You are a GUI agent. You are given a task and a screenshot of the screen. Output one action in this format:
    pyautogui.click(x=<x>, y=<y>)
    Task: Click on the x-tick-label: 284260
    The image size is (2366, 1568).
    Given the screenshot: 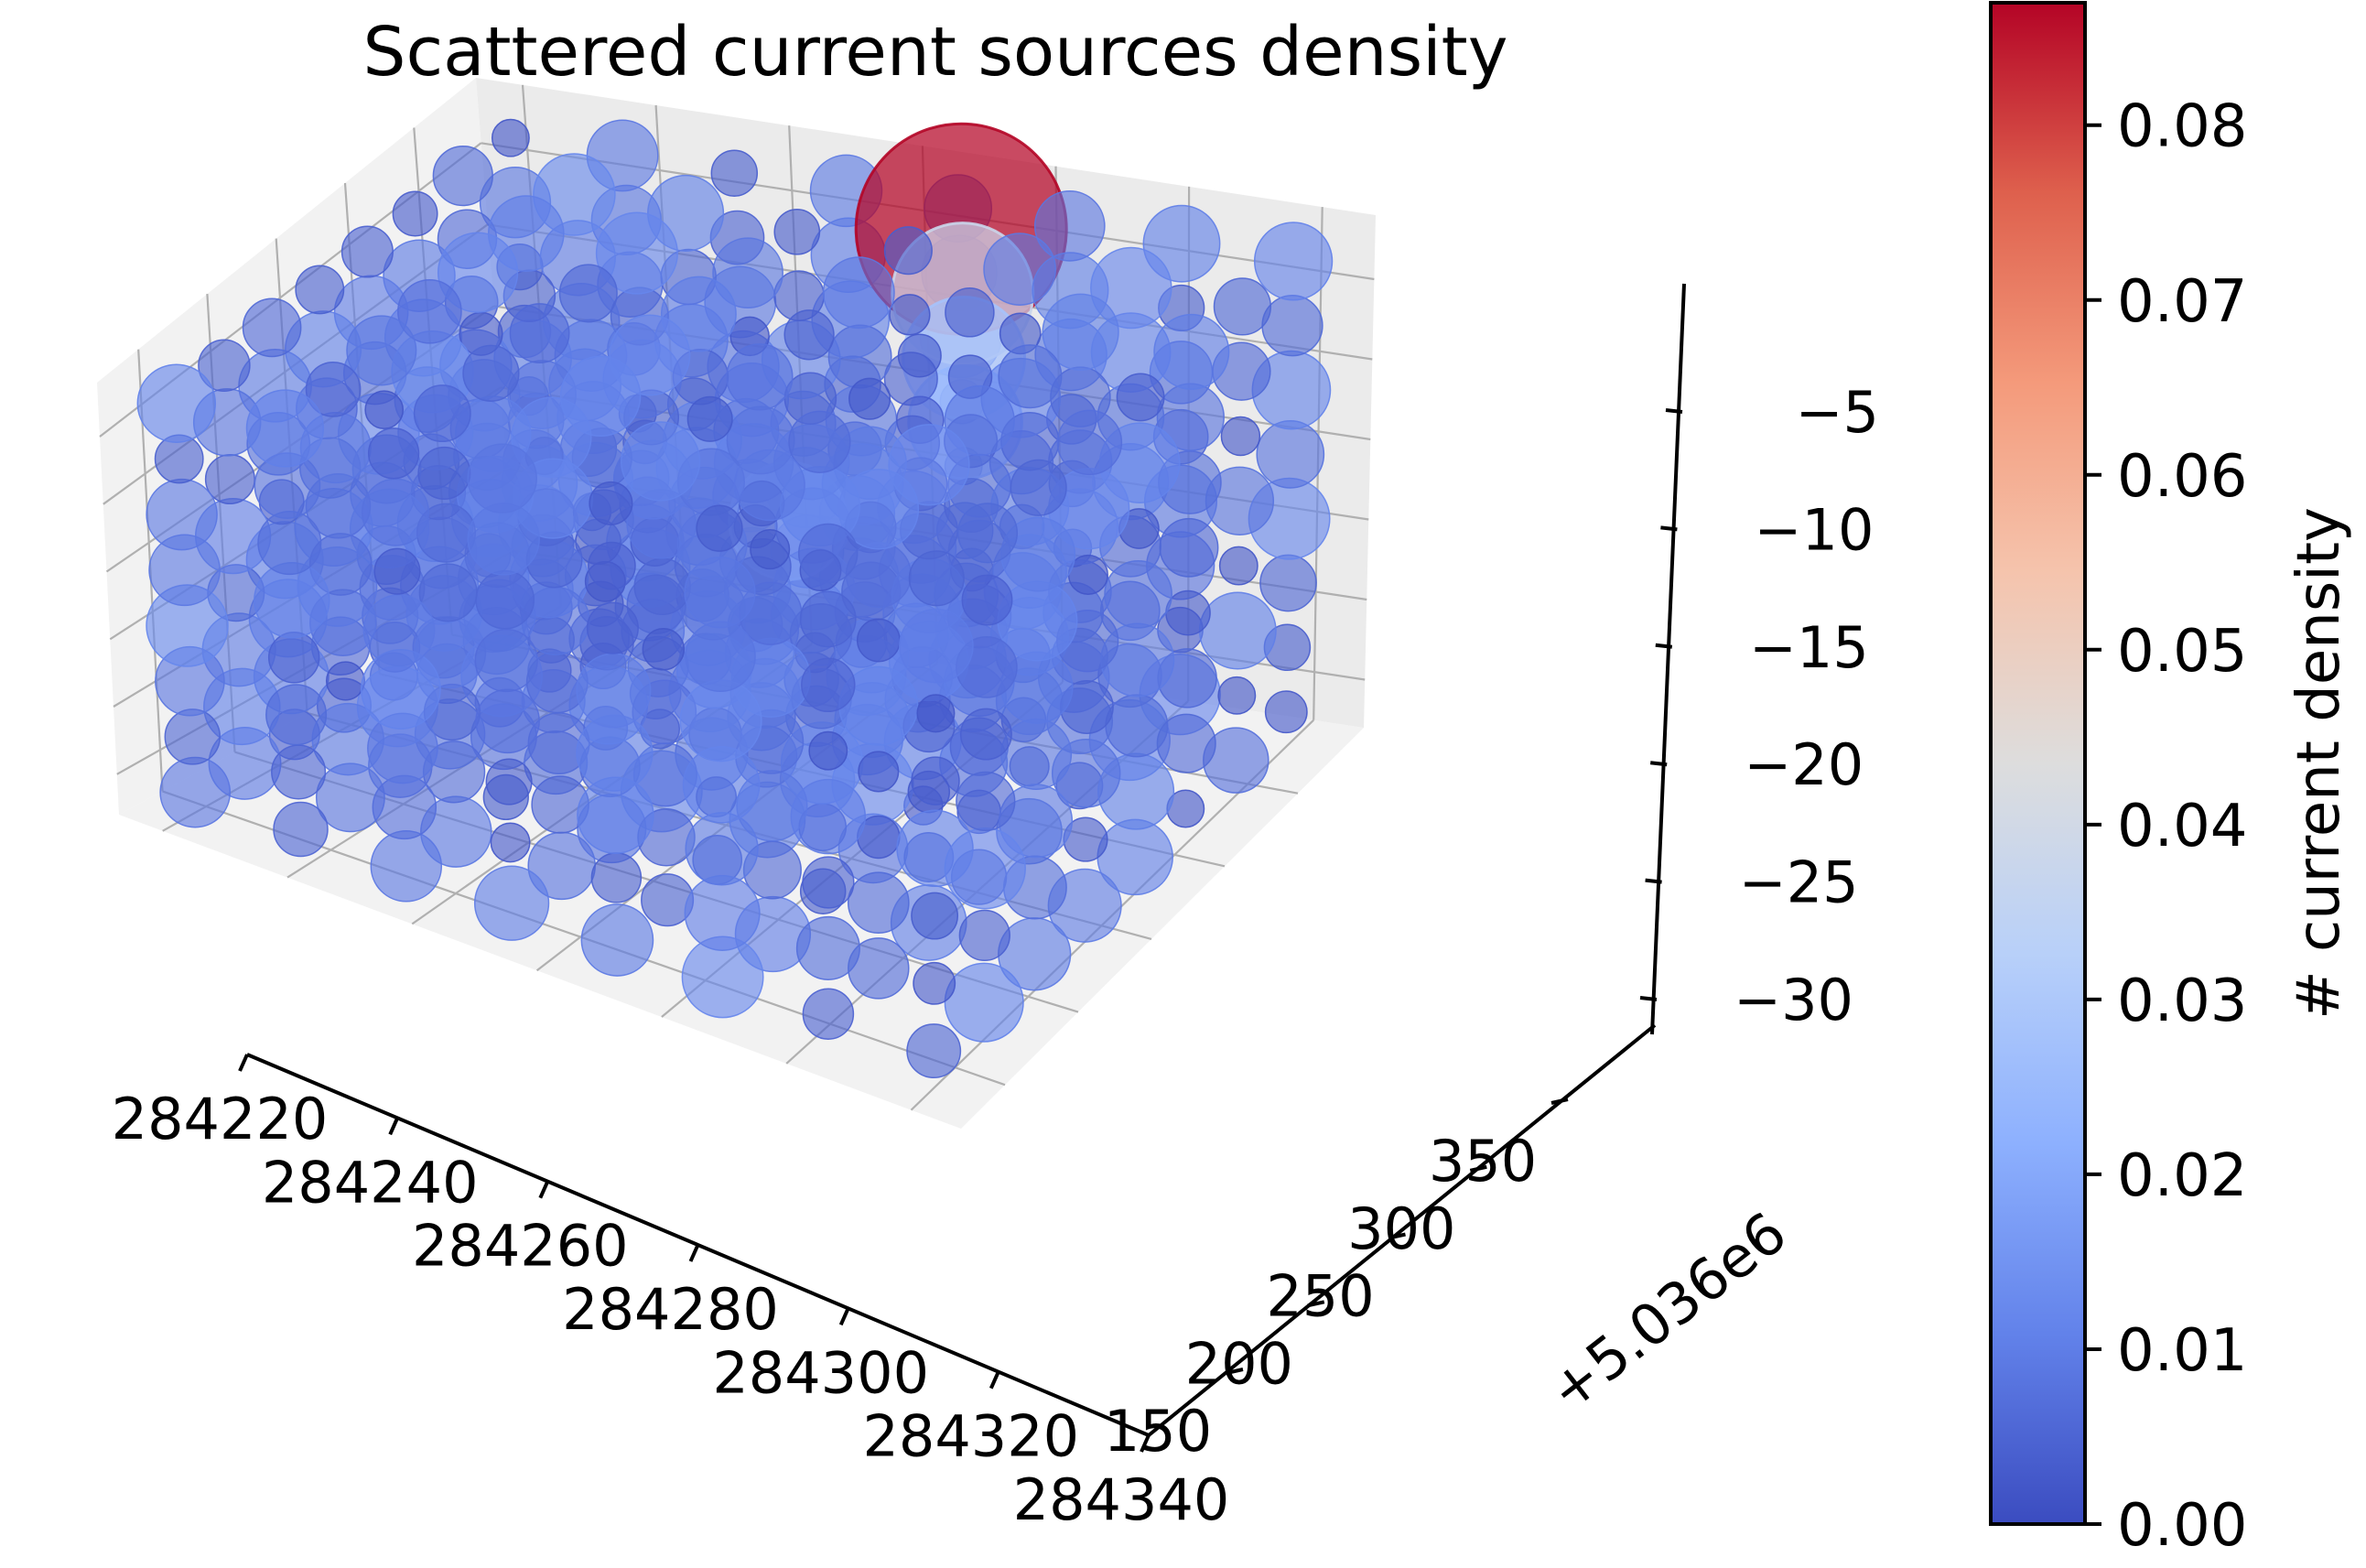 What is the action you would take?
    pyautogui.click(x=520, y=1246)
    